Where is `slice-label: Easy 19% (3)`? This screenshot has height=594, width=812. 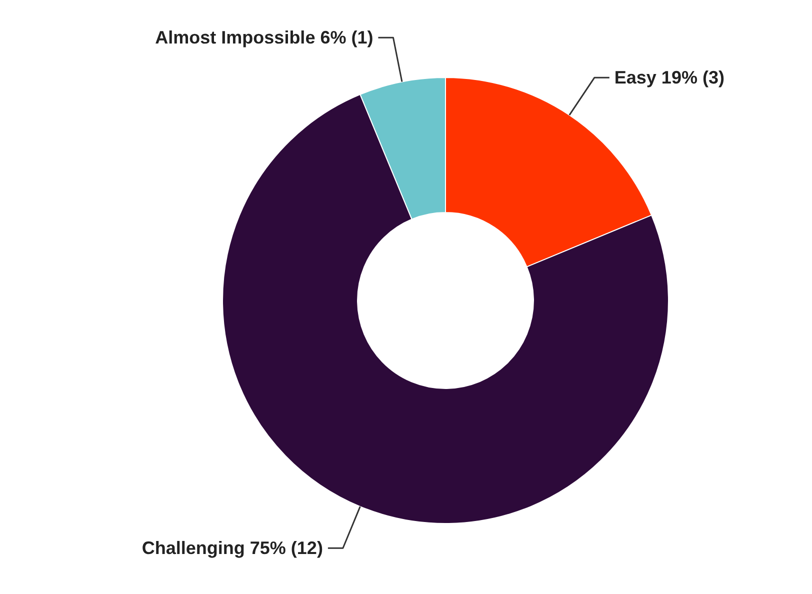
slice-label: Easy 19% (3) is located at coordinates (669, 78).